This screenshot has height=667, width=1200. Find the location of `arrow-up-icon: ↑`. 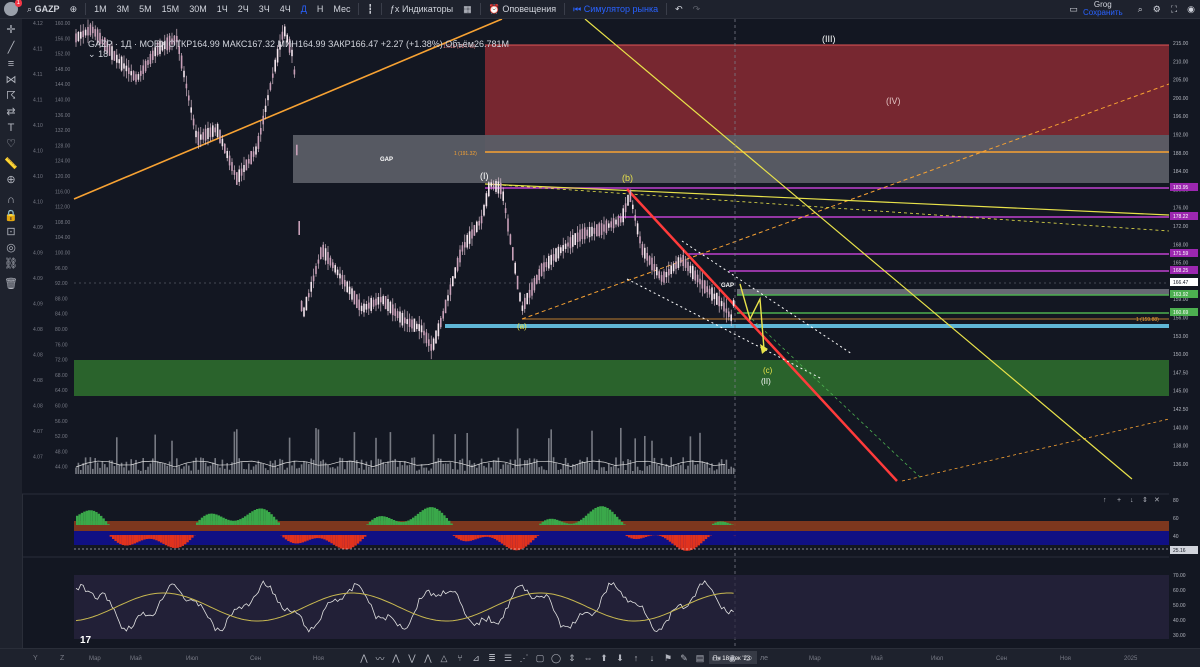

arrow-up-icon: ↑ is located at coordinates (636, 658).